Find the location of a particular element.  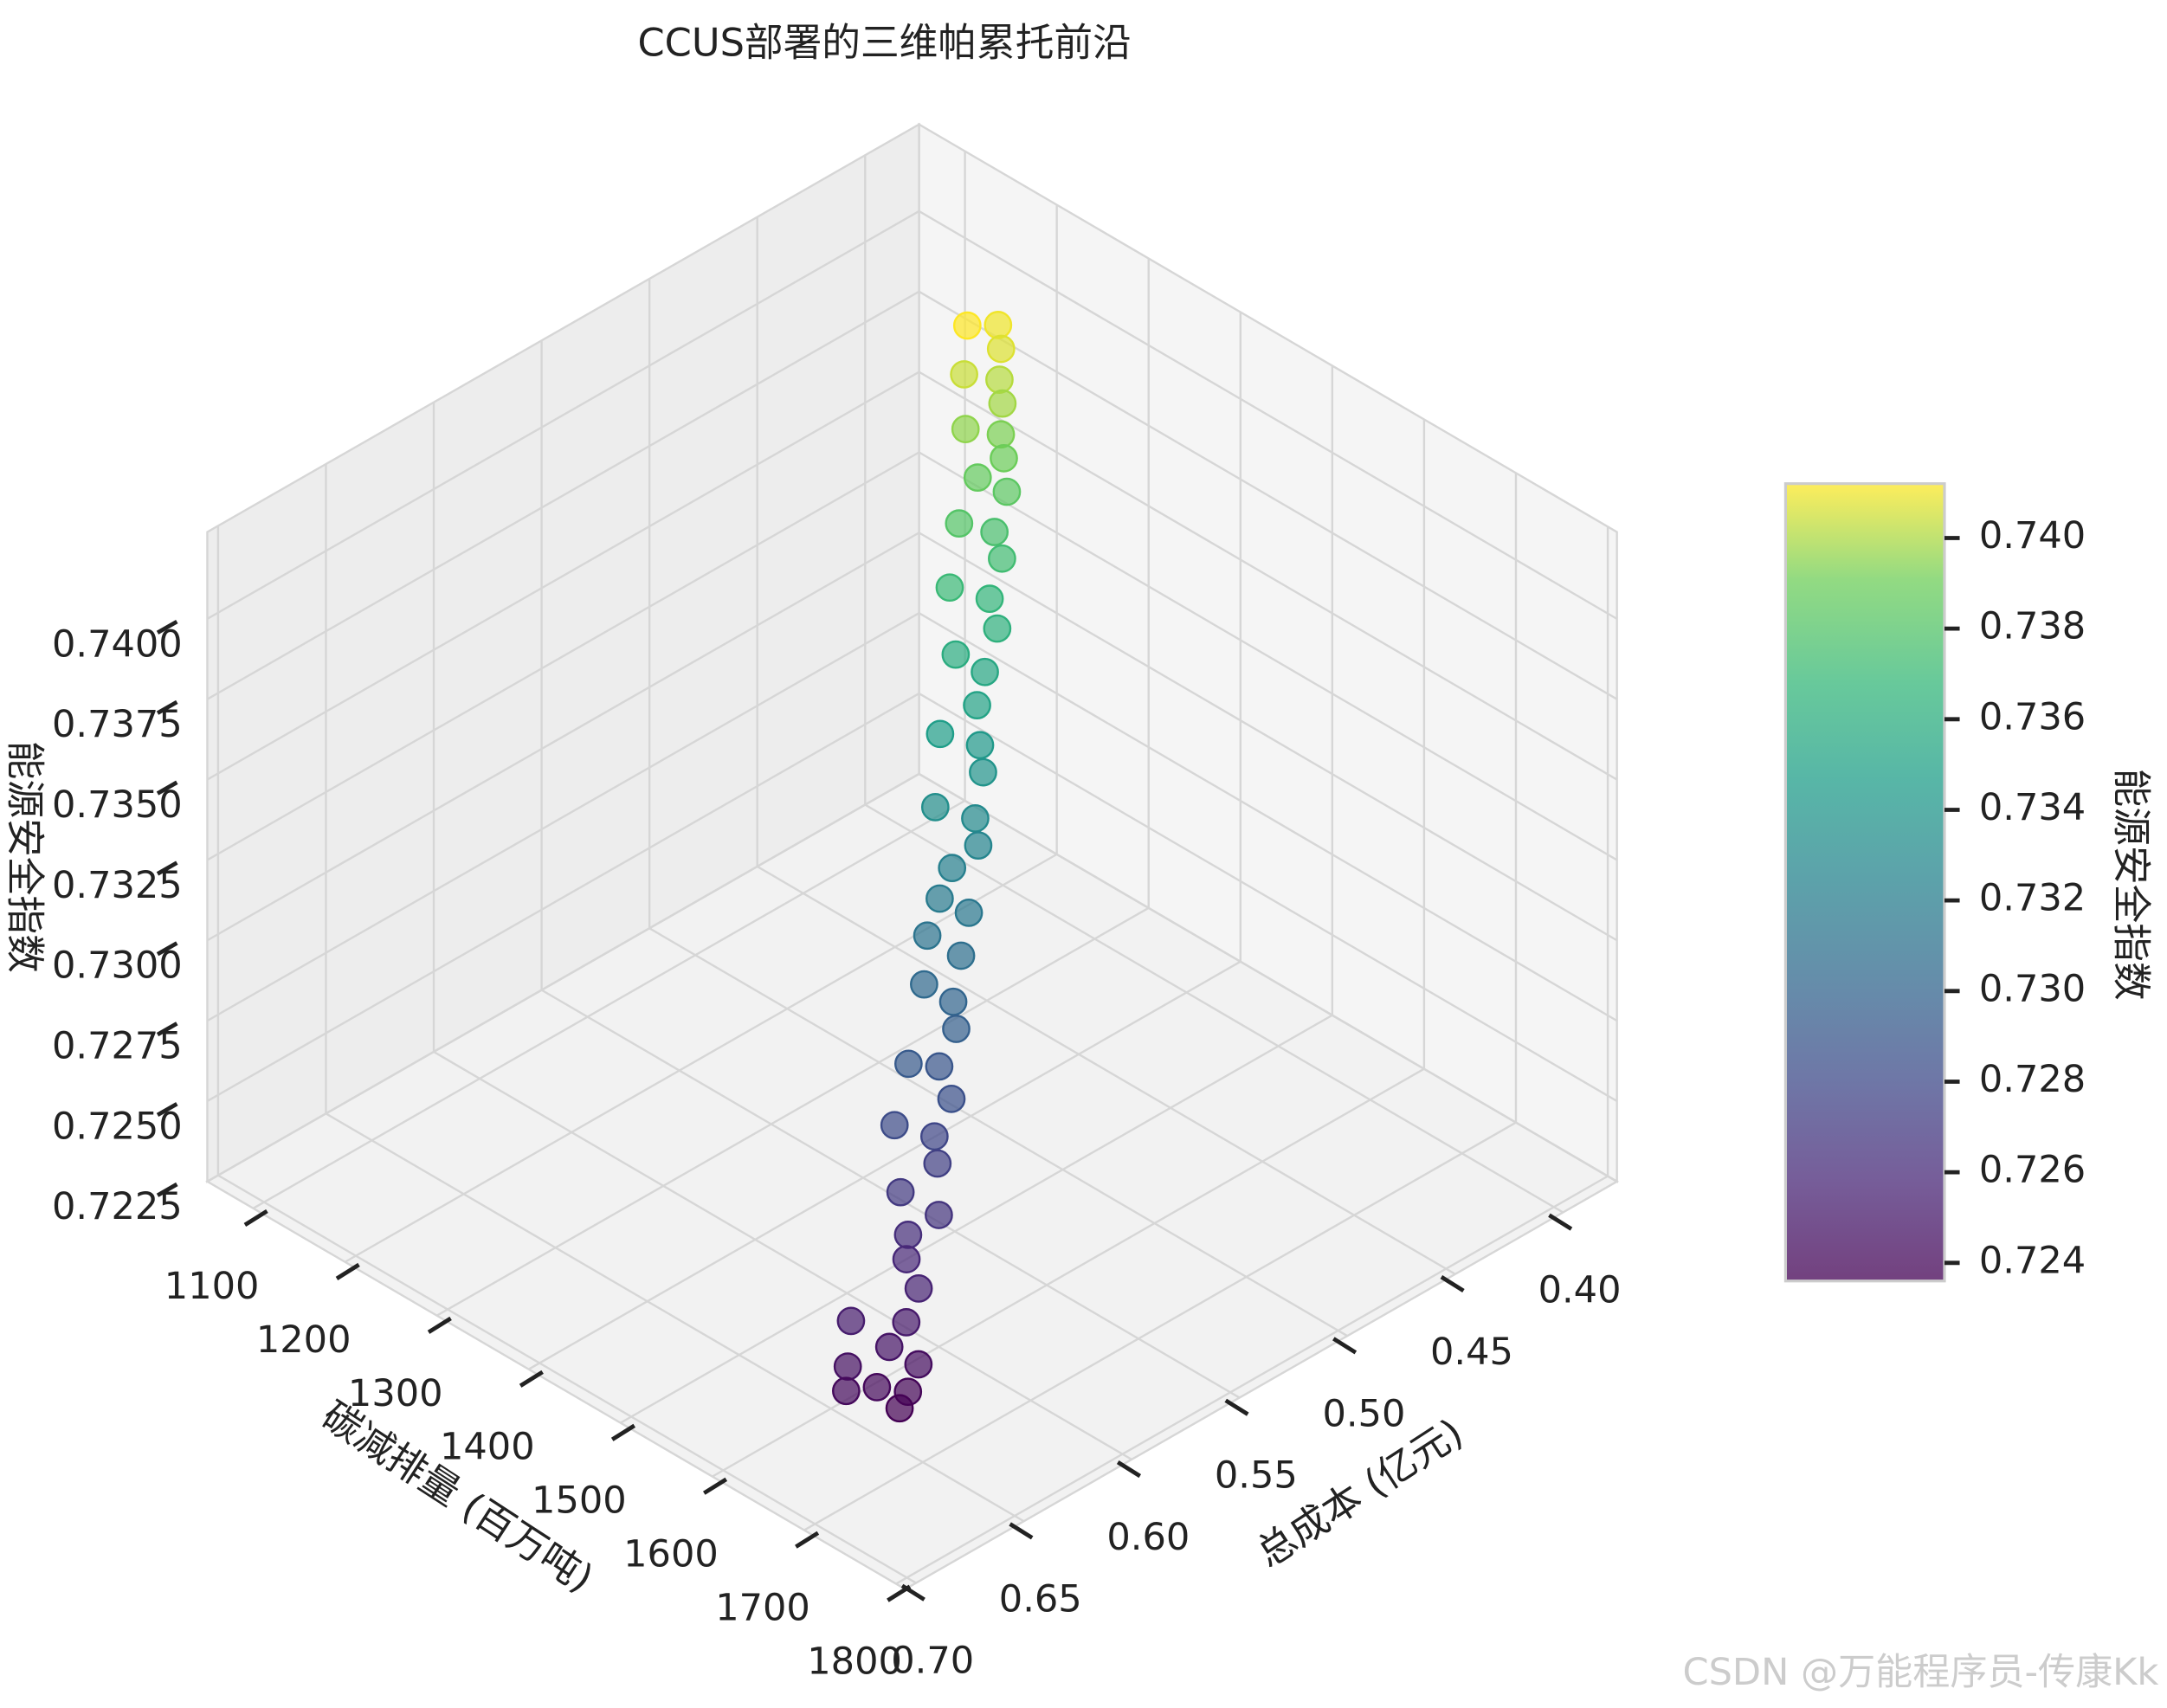

z-axis-label: 能源安全指数 is located at coordinates (25, 857).